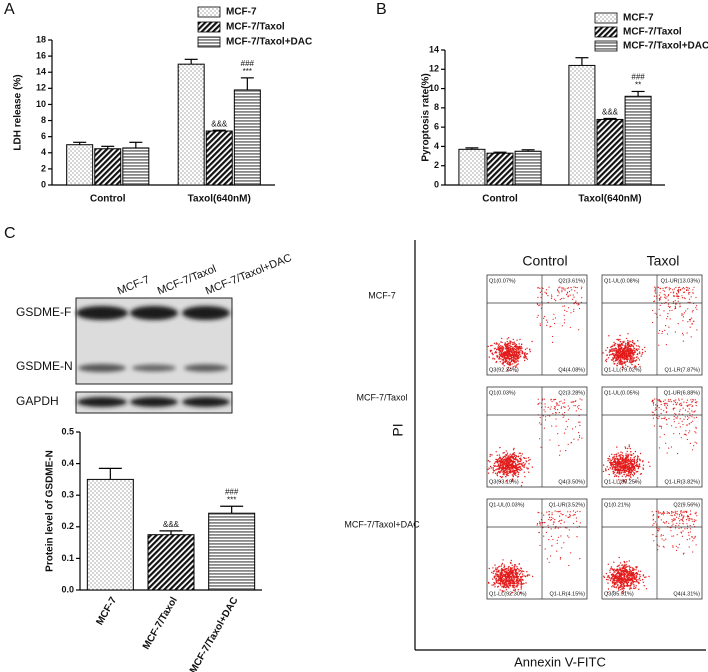 The width and height of the screenshot is (708, 672). I want to click on legend-swatch, so click(209, 12).